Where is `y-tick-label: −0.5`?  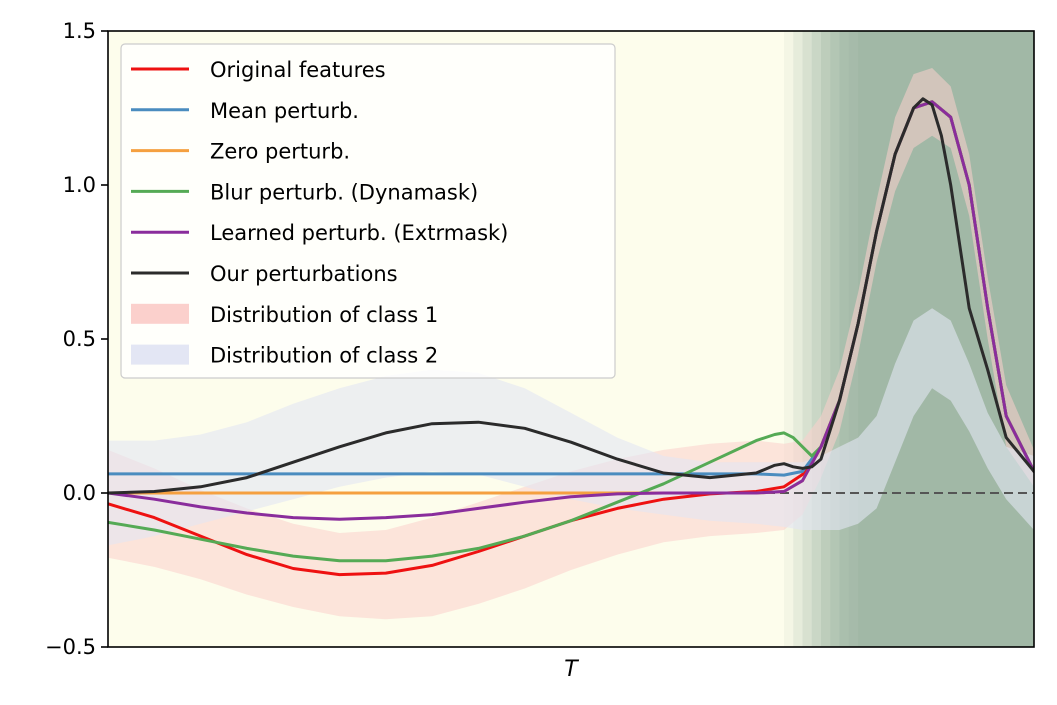 y-tick-label: −0.5 is located at coordinates (70, 647).